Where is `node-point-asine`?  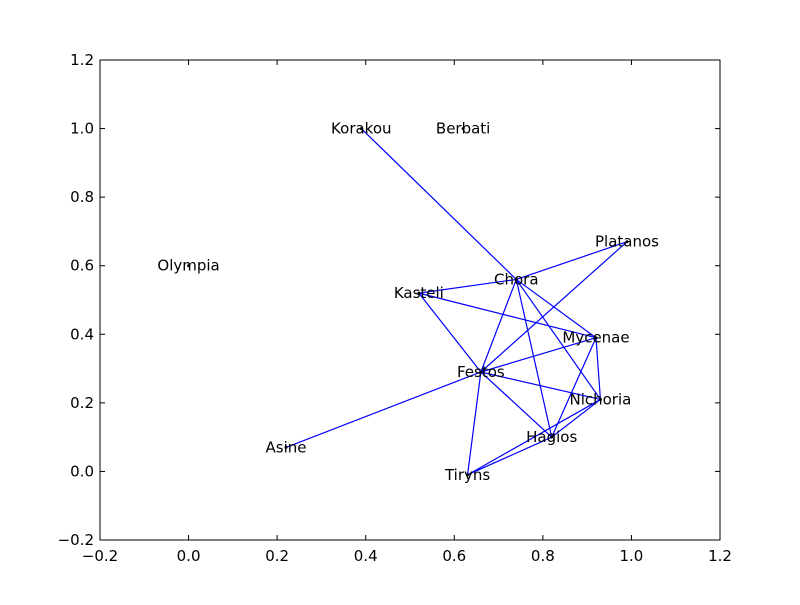 node-point-asine is located at coordinates (286, 447).